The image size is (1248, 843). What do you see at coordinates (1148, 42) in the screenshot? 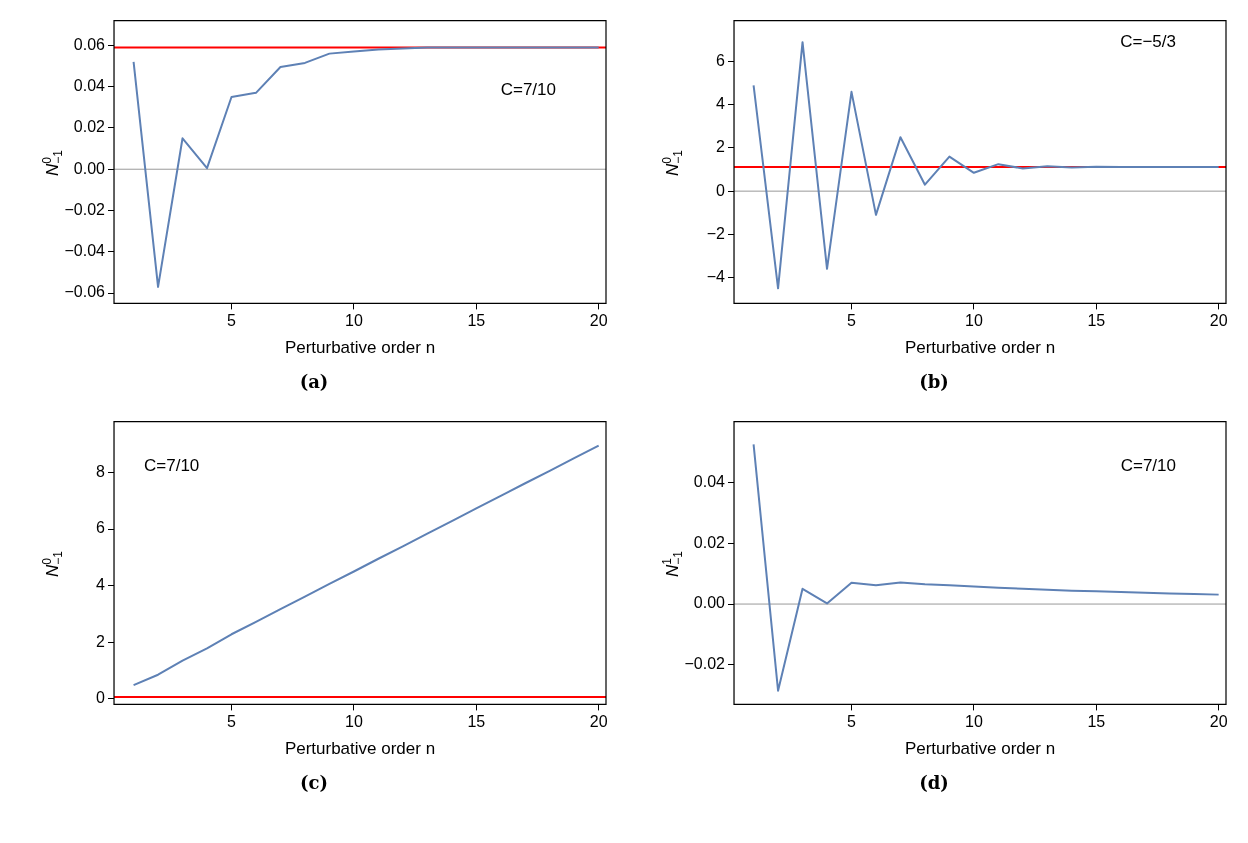
I see `annotation: C=−5/3` at bounding box center [1148, 42].